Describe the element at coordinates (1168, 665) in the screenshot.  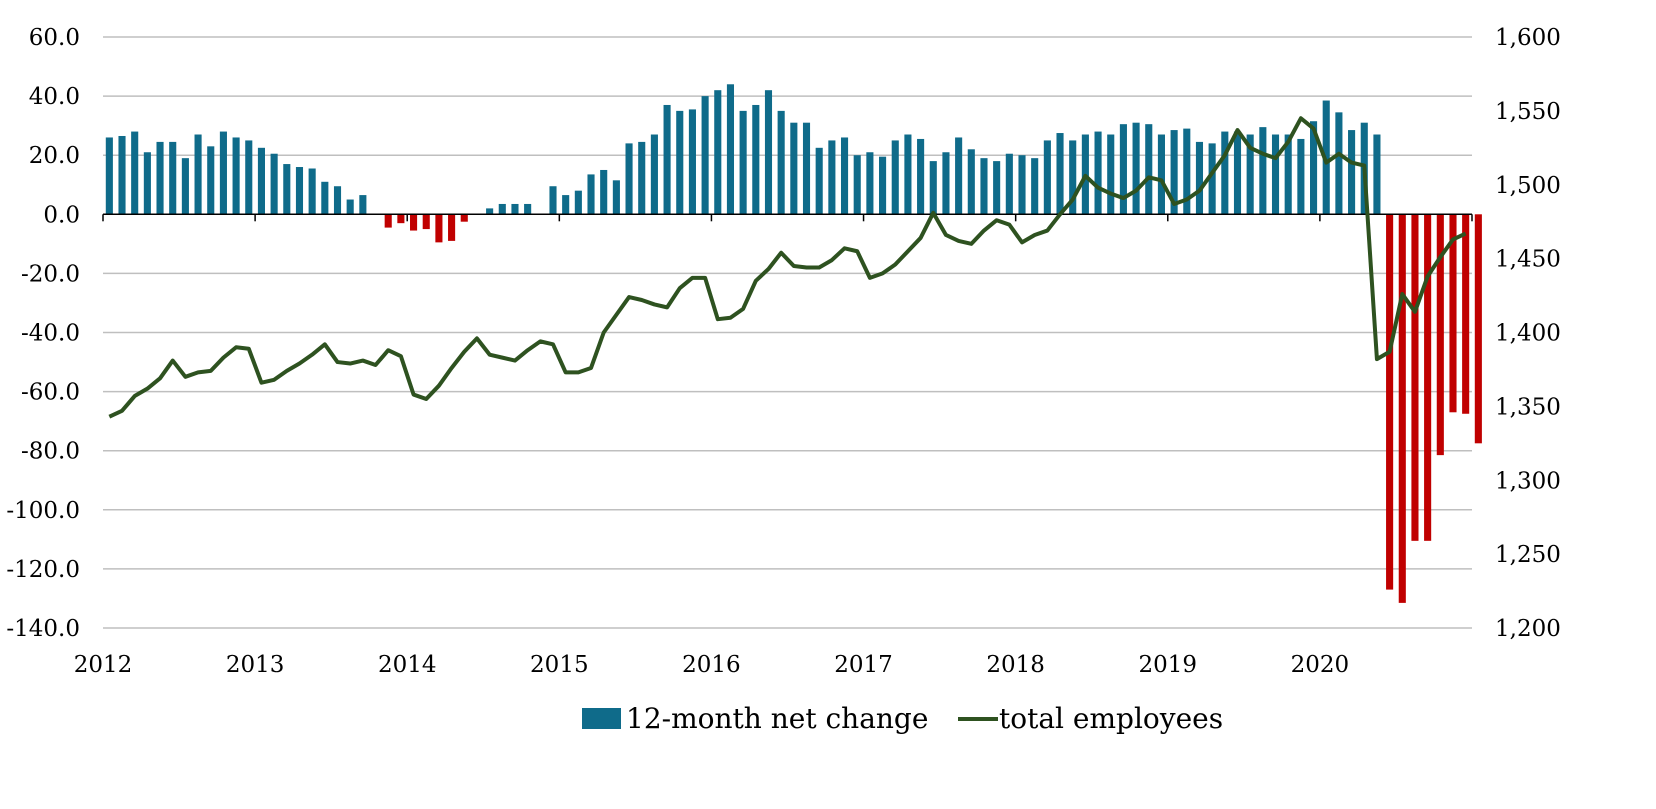
I see `x-tick-label: 2019` at that location.